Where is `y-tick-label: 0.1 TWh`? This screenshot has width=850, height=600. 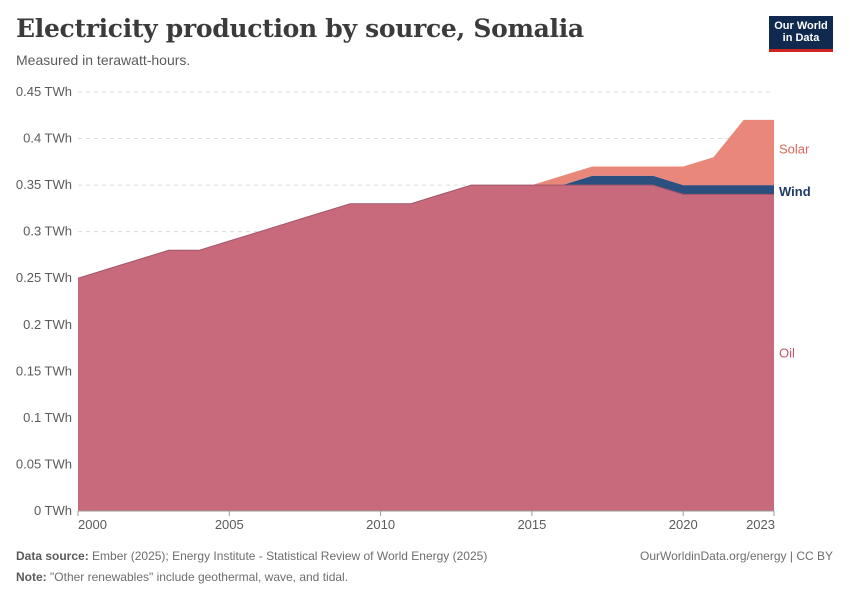 y-tick-label: 0.1 TWh is located at coordinates (47, 417).